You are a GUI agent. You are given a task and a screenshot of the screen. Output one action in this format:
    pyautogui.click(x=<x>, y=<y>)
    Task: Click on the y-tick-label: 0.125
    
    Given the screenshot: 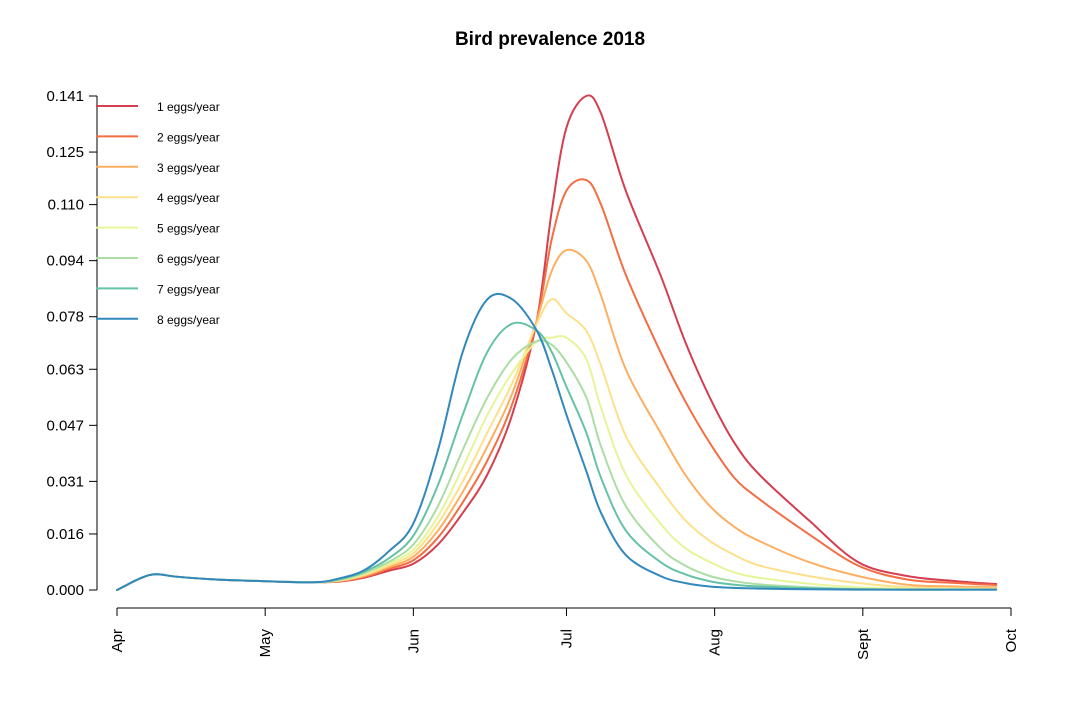 What is the action you would take?
    pyautogui.click(x=65, y=152)
    